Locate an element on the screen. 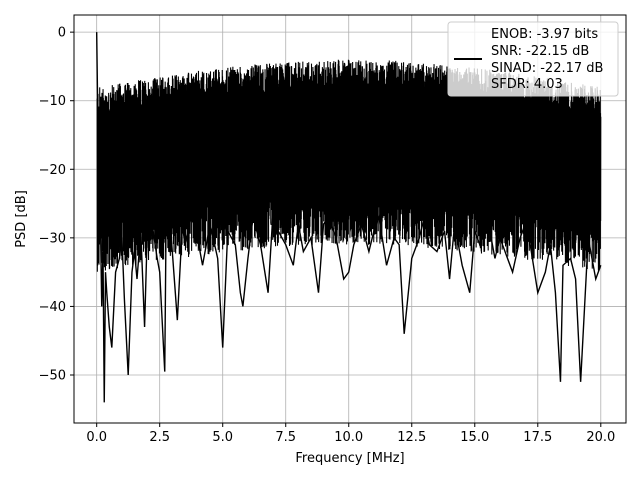 The width and height of the screenshot is (640, 480). y-tick-label: −30 is located at coordinates (52, 238).